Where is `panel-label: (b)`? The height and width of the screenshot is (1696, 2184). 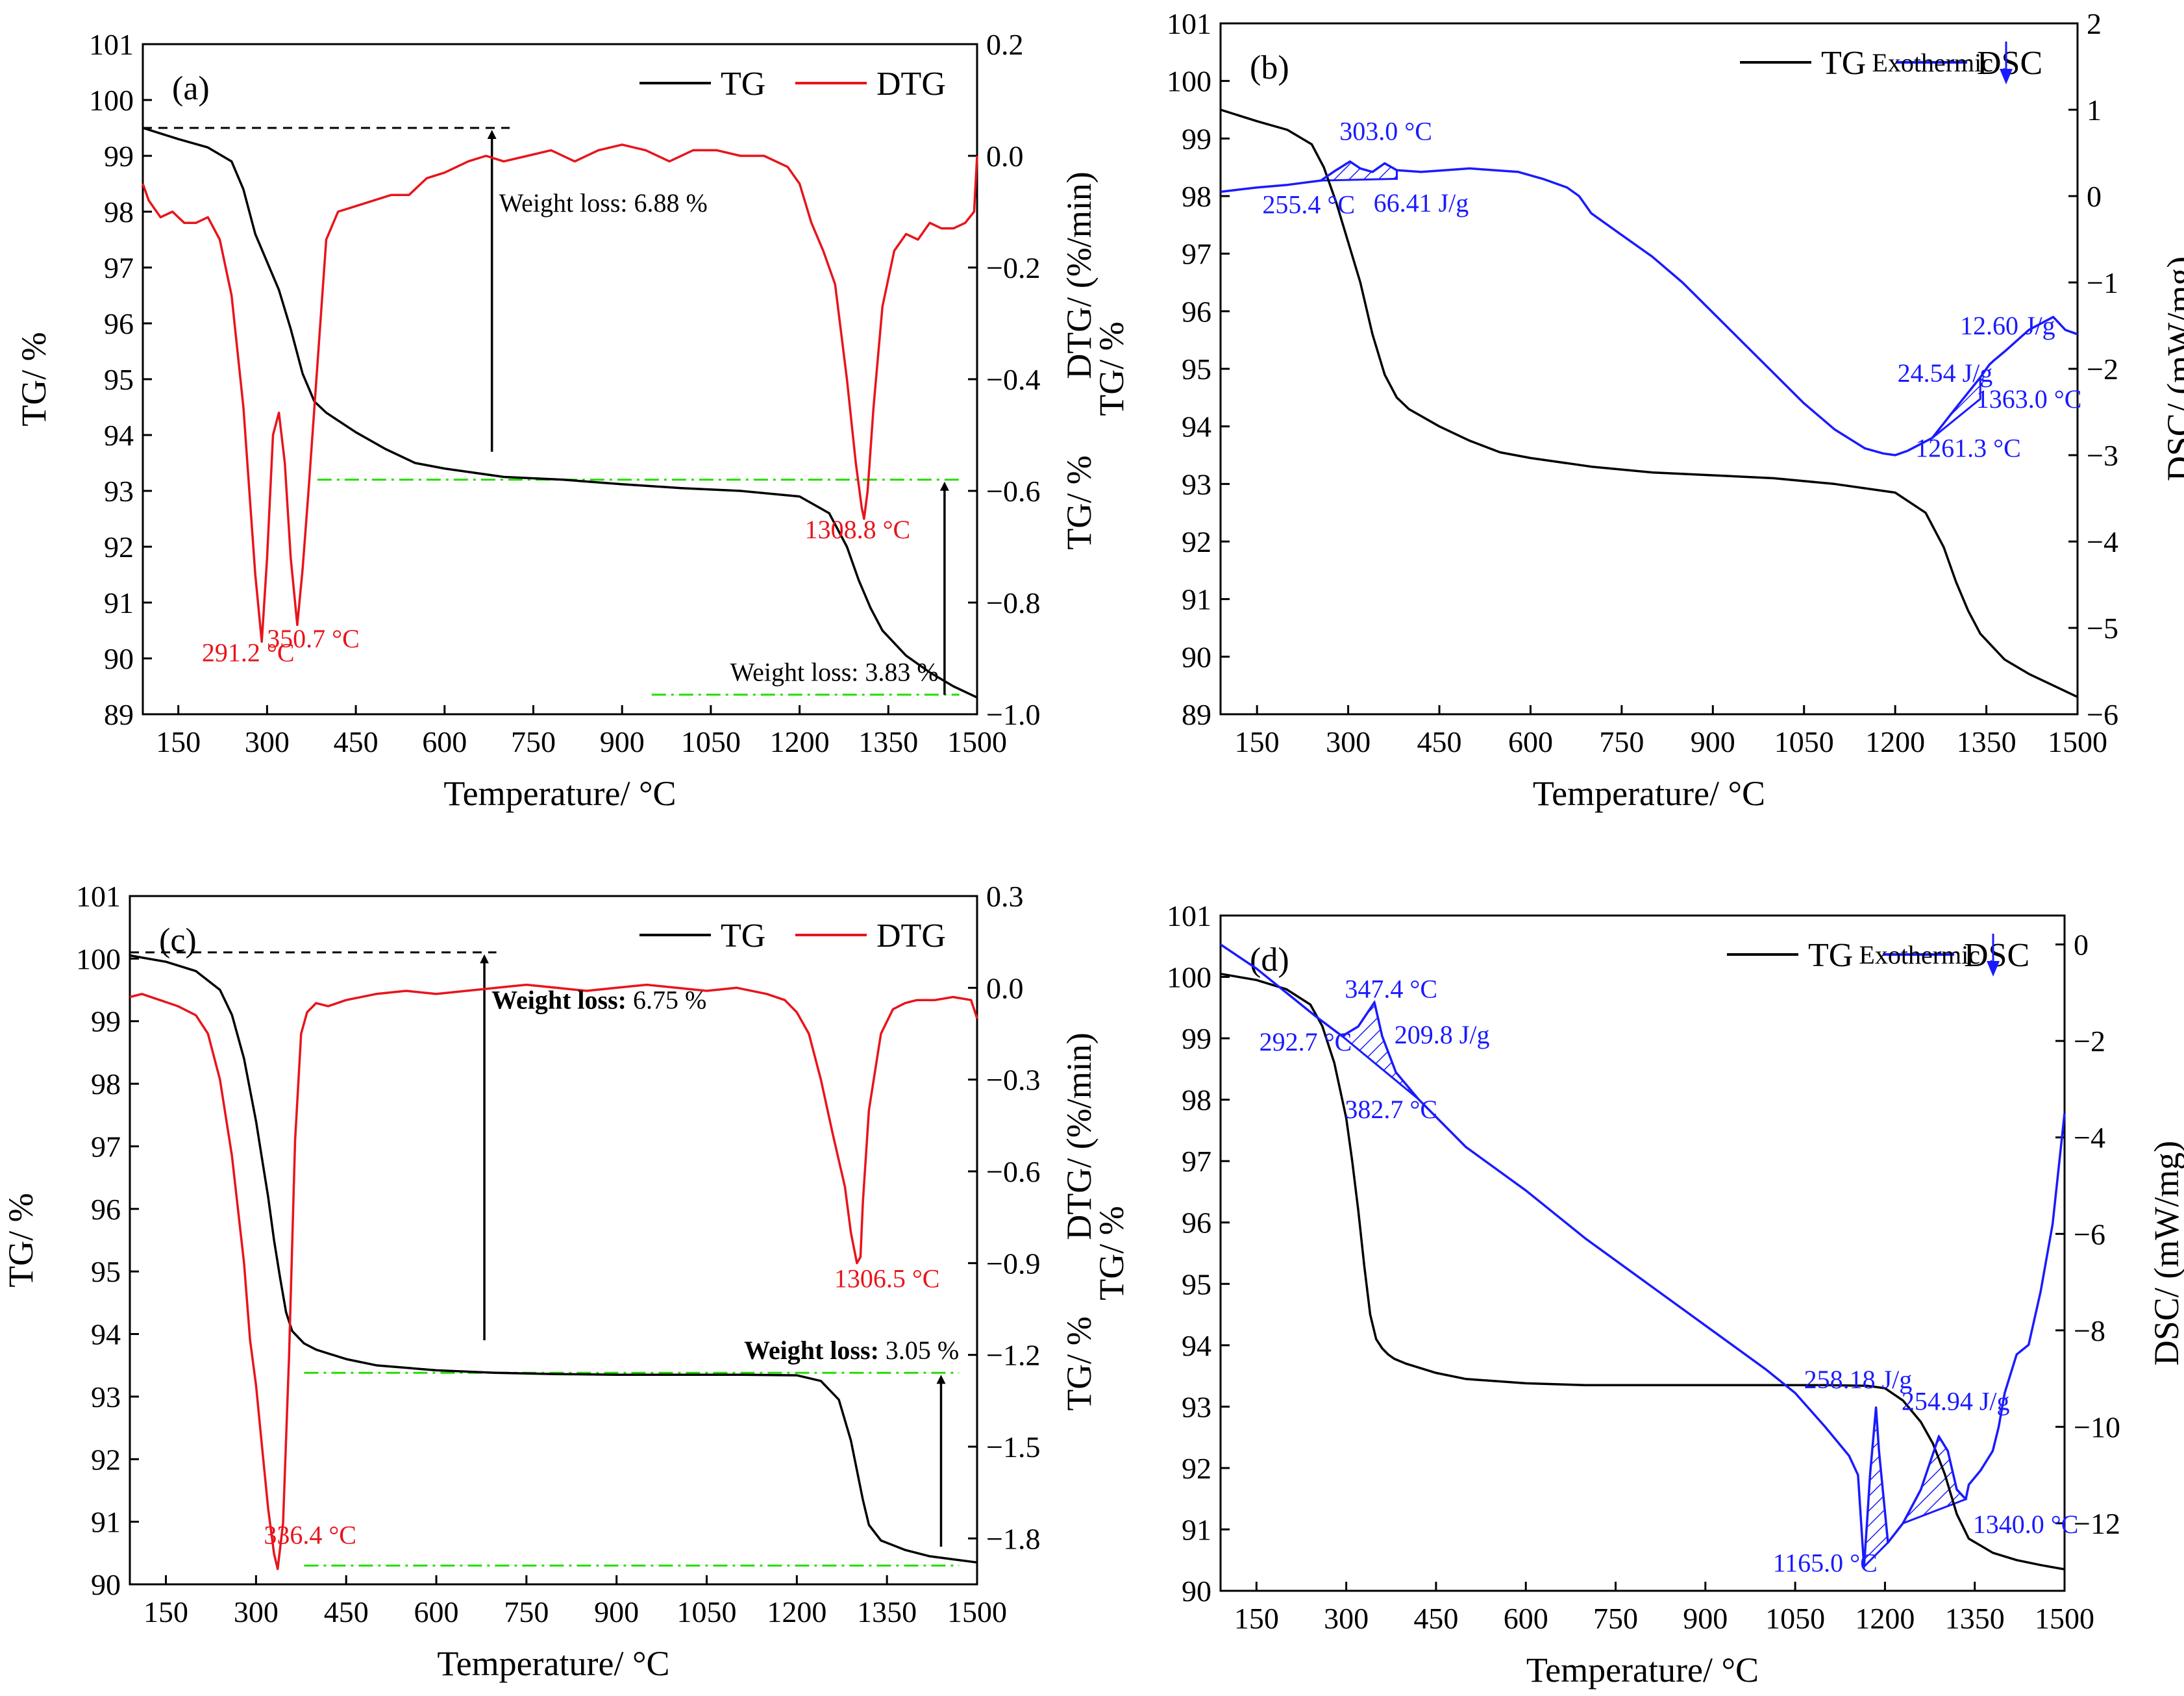
panel-label: (b) is located at coordinates (1269, 67).